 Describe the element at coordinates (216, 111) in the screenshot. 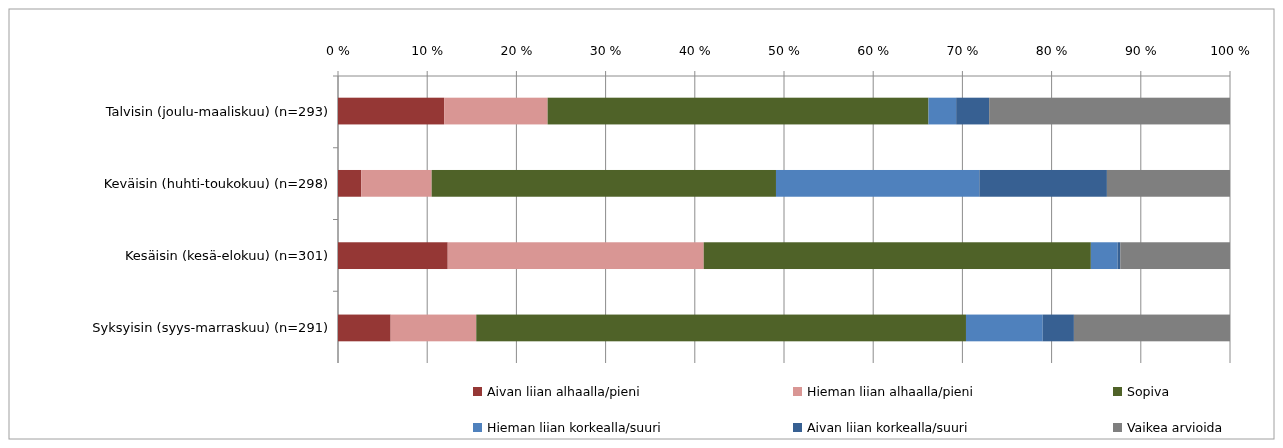

I see `y-tick-label: Talvisin (joulu-maaliskuu) (n=293)` at that location.